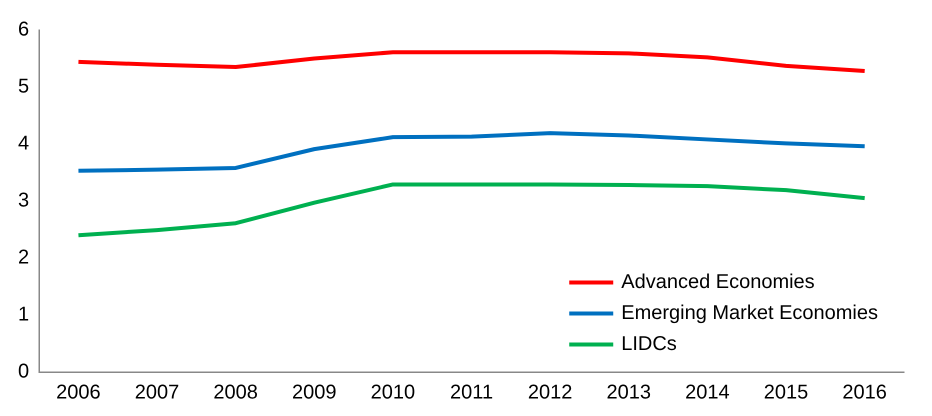  Describe the element at coordinates (24, 29) in the screenshot. I see `y-tick-label: 6` at that location.